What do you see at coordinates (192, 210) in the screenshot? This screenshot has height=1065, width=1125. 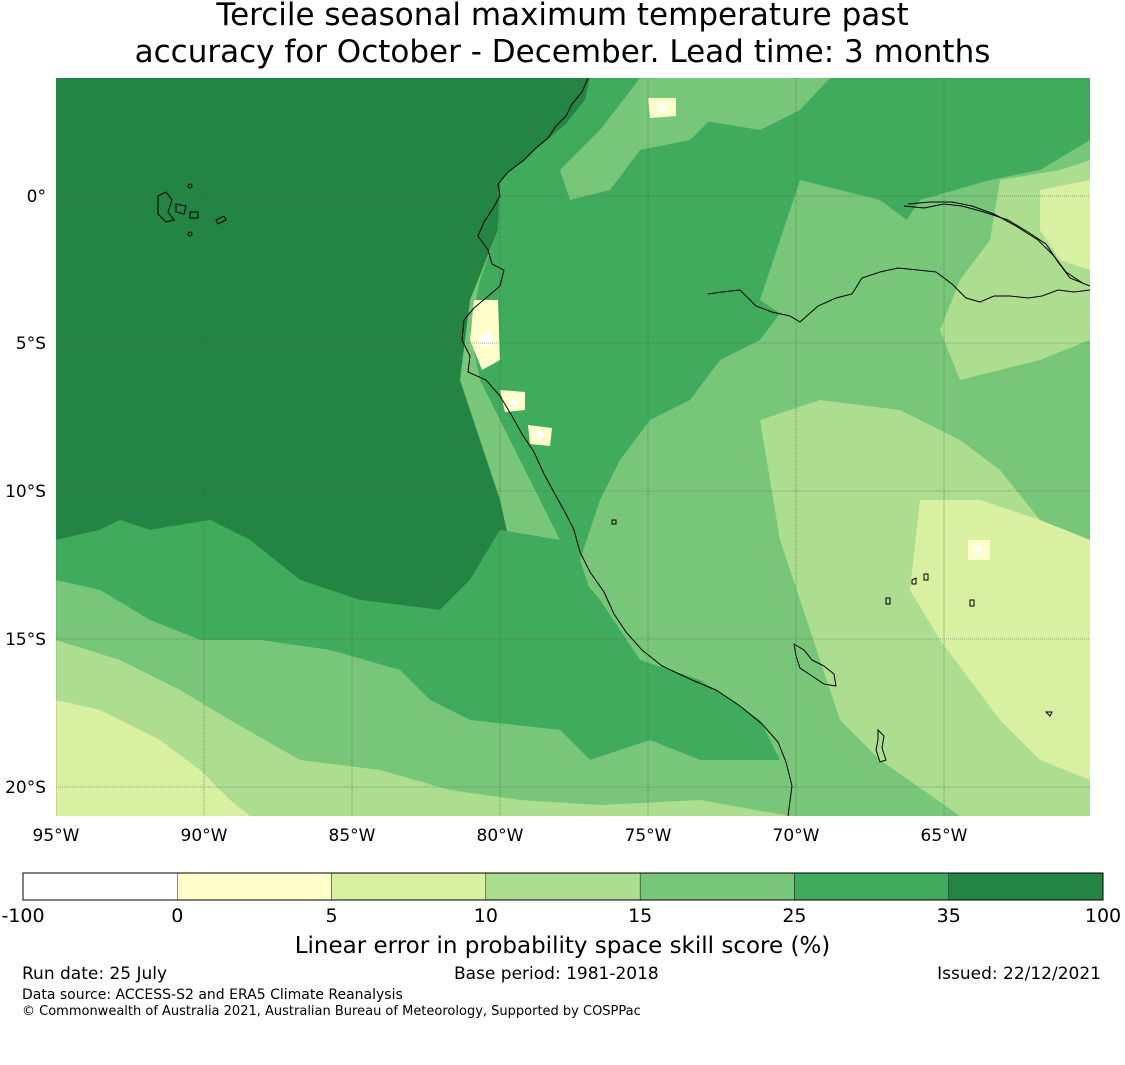 I see `galapagos-islands` at bounding box center [192, 210].